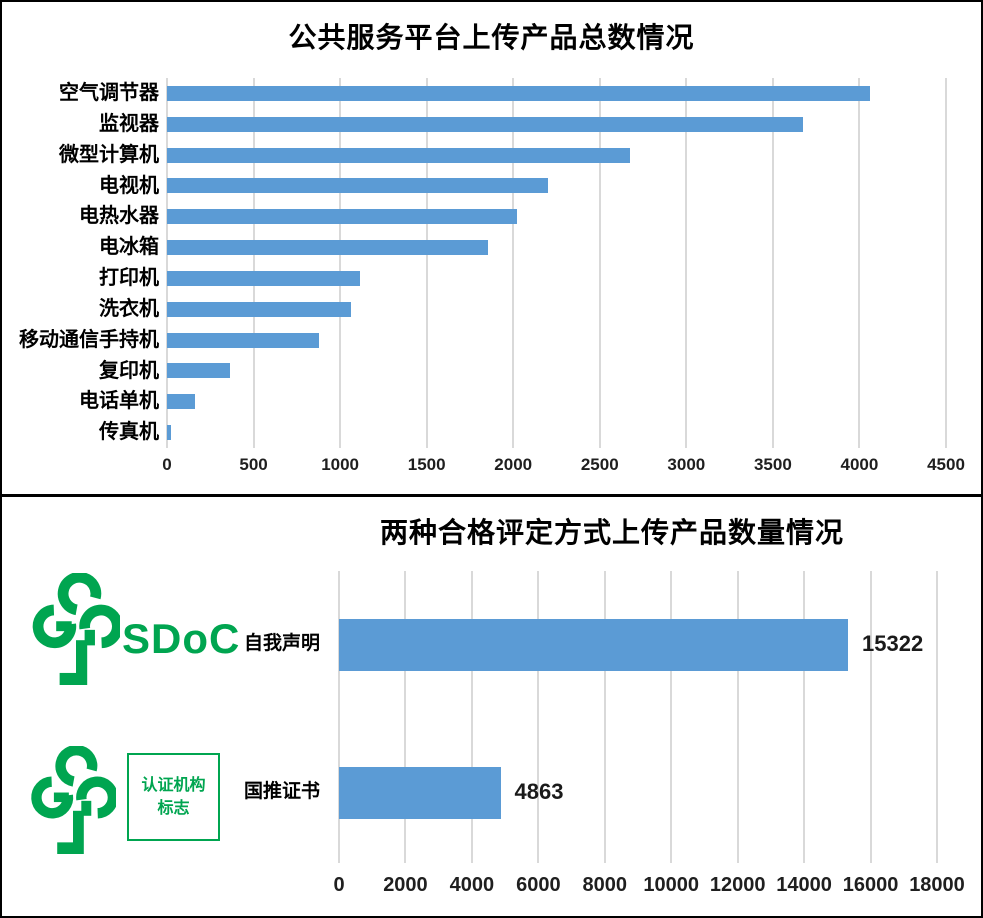 The image size is (983, 918). I want to click on category-label: 电热水器, so click(119, 216).